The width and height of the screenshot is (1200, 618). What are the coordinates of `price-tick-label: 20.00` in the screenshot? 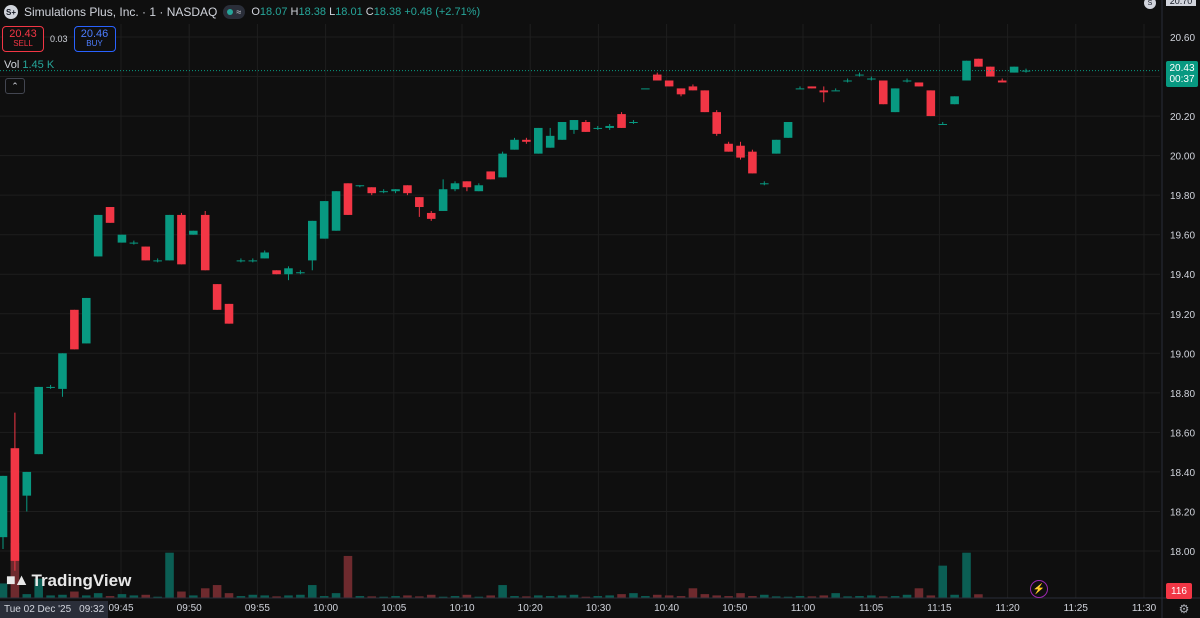 It's located at (1182, 157).